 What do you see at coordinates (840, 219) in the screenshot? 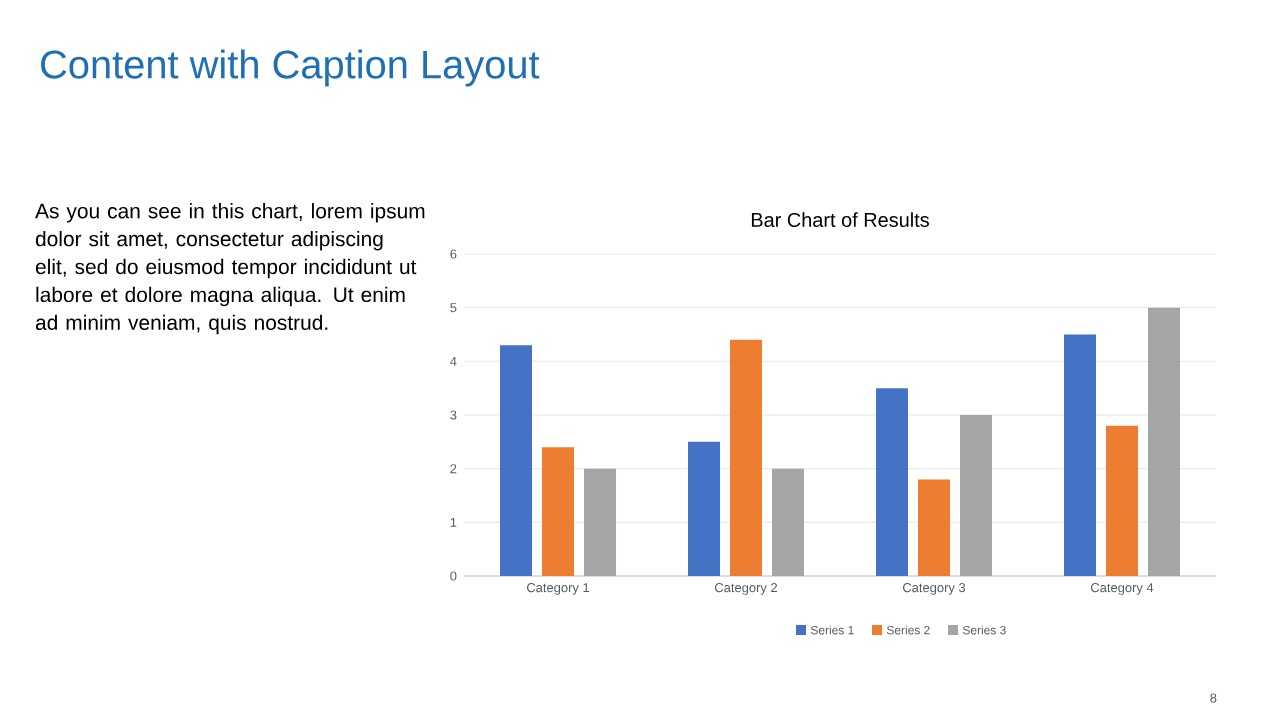
I see `chart-subtitle: Bar Chart of Results` at bounding box center [840, 219].